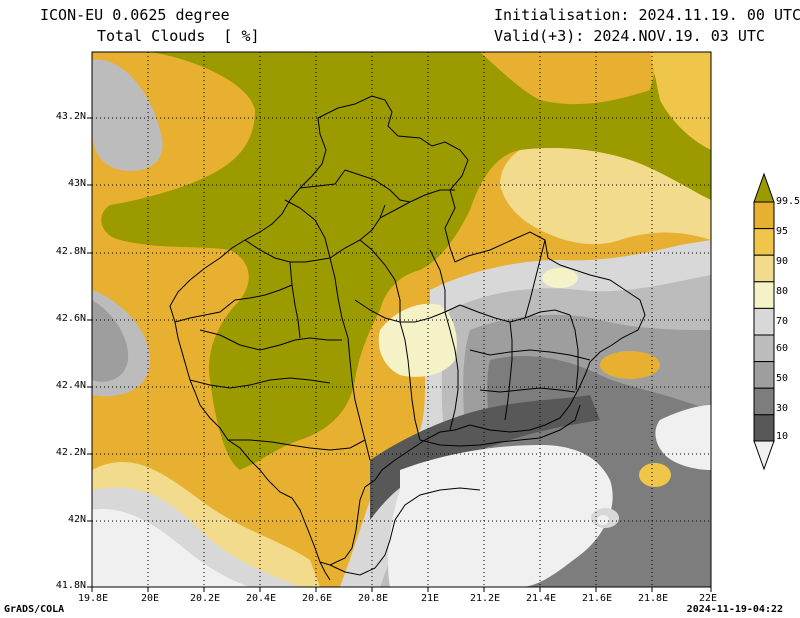 This screenshot has height=618, width=800. I want to click on legend-label-99-5: 99.5, so click(788, 201).